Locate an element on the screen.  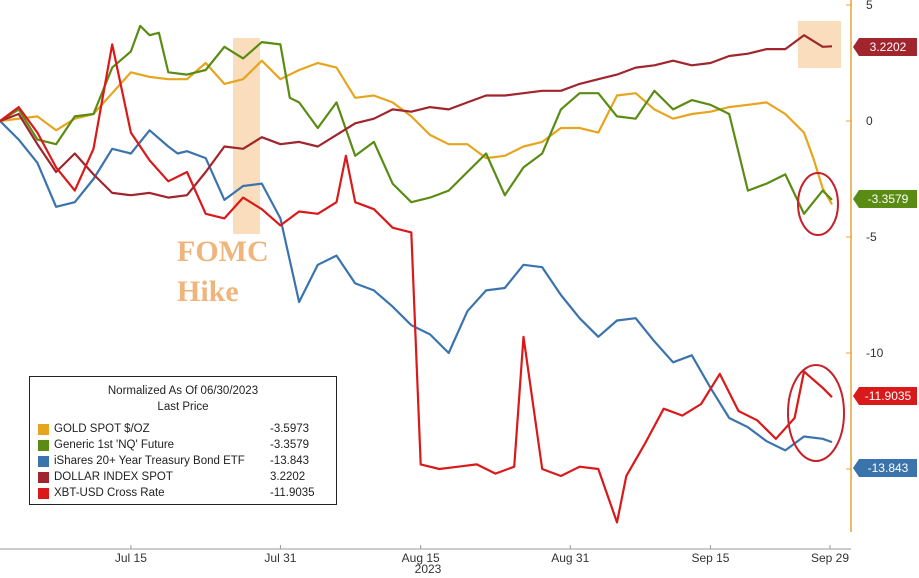
fomc-hike-annotation: FOMC Hike is located at coordinates (223, 272).